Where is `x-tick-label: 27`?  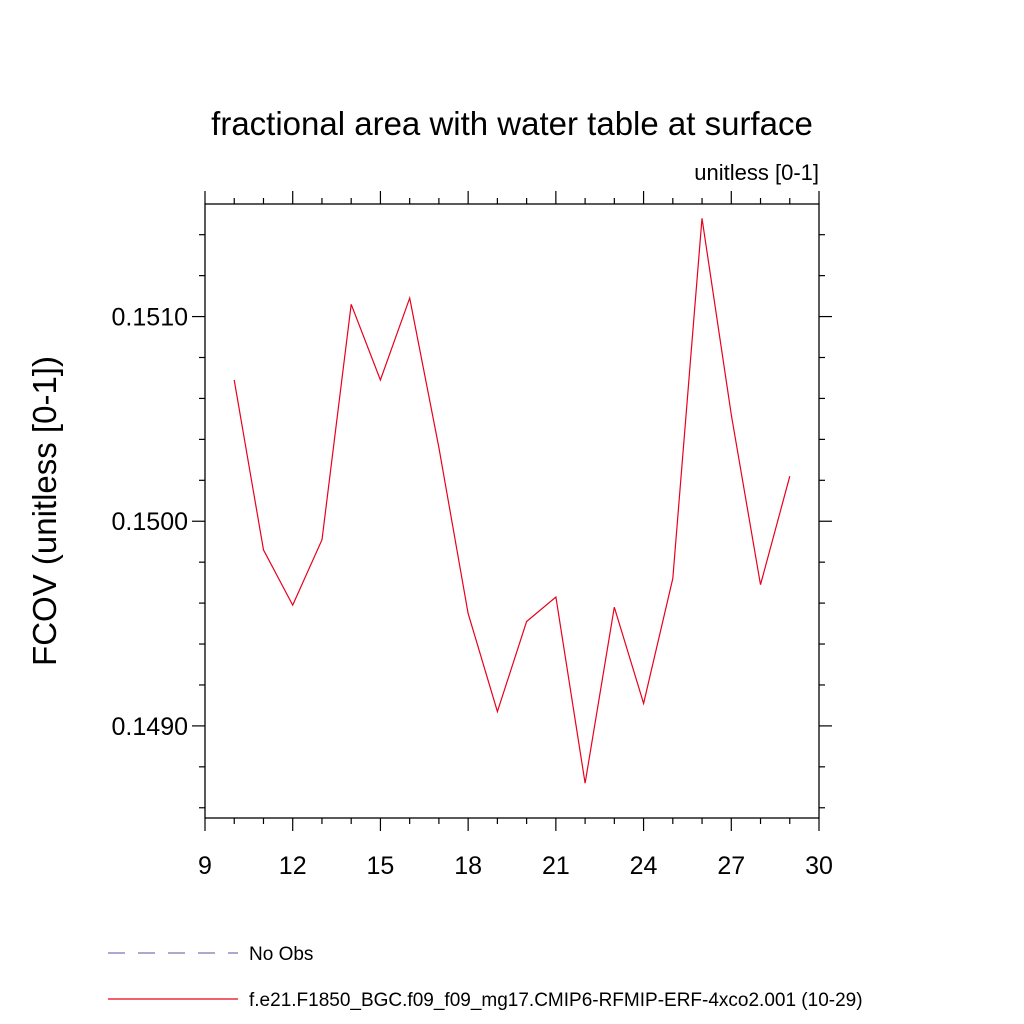
x-tick-label: 27 is located at coordinates (731, 866).